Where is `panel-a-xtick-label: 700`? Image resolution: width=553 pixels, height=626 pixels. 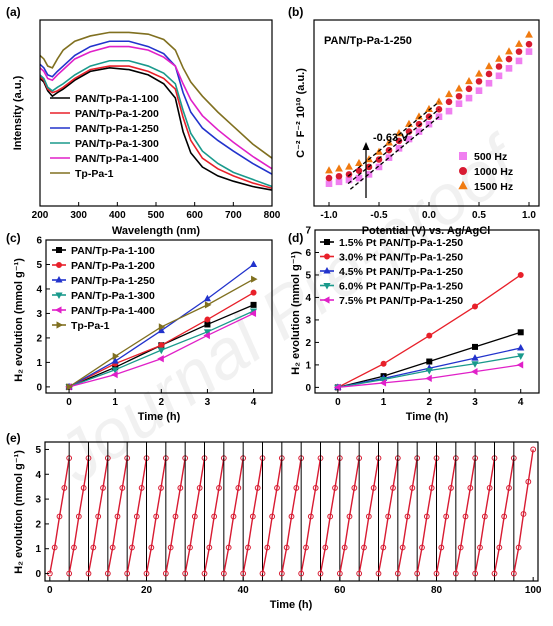 panel-a-xtick-label: 700 is located at coordinates (233, 215).